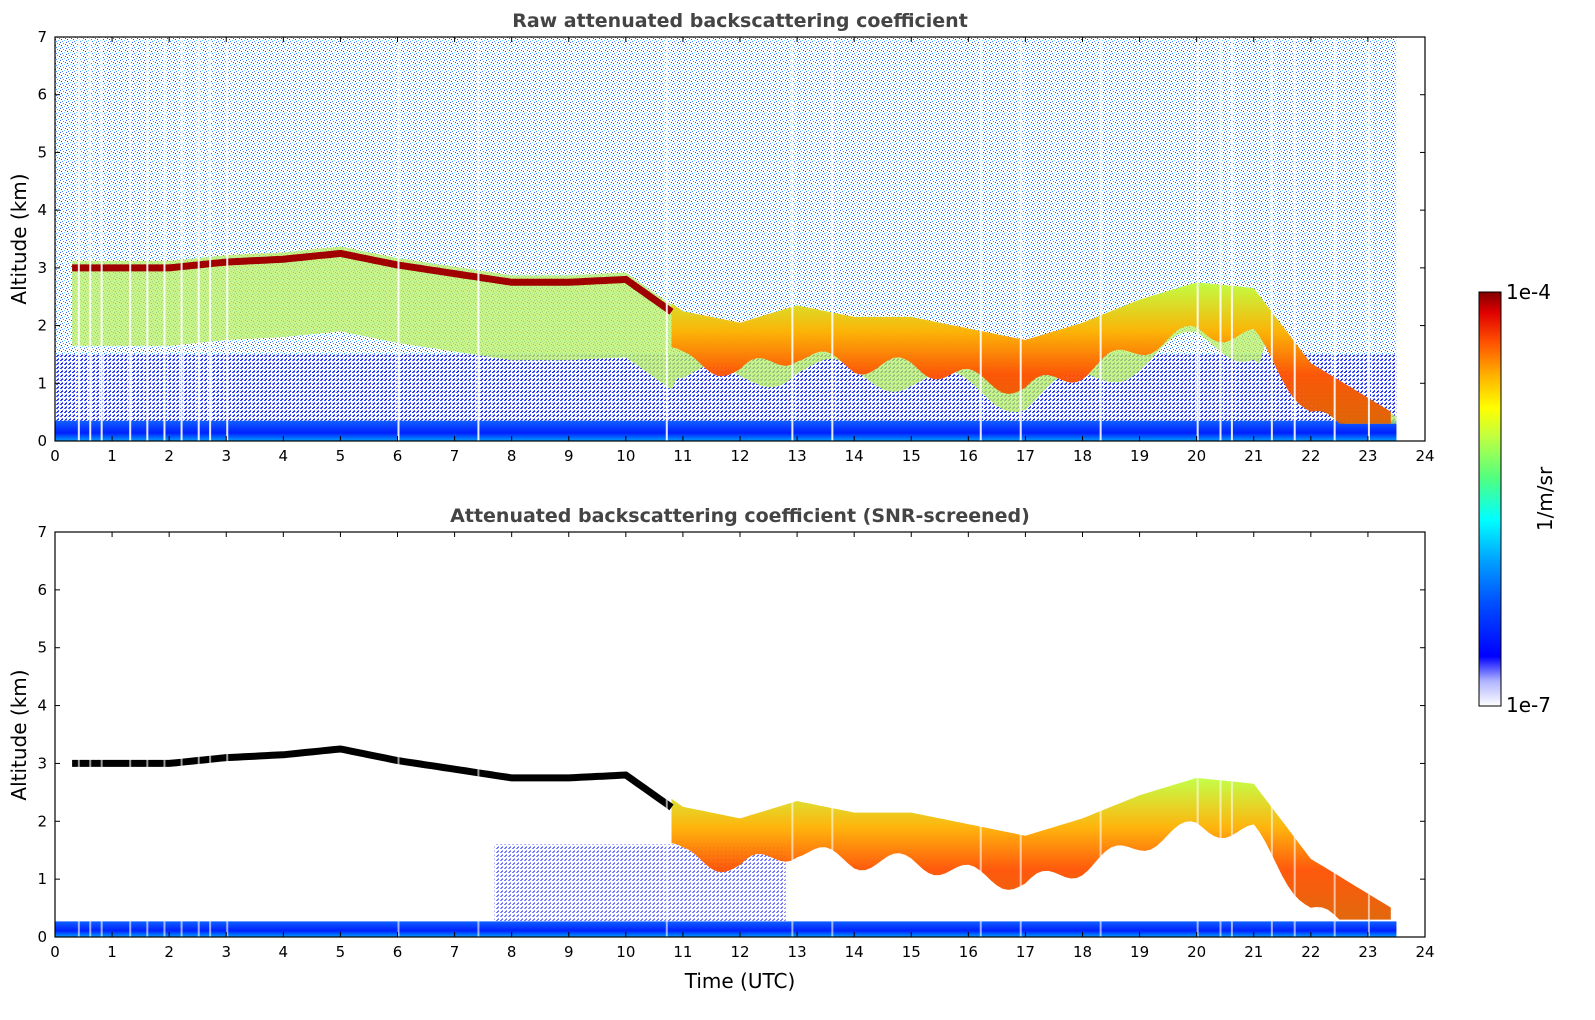 This screenshot has width=1595, height=1020. What do you see at coordinates (169, 952) in the screenshot?
I see `x-tick-label-2: 2` at bounding box center [169, 952].